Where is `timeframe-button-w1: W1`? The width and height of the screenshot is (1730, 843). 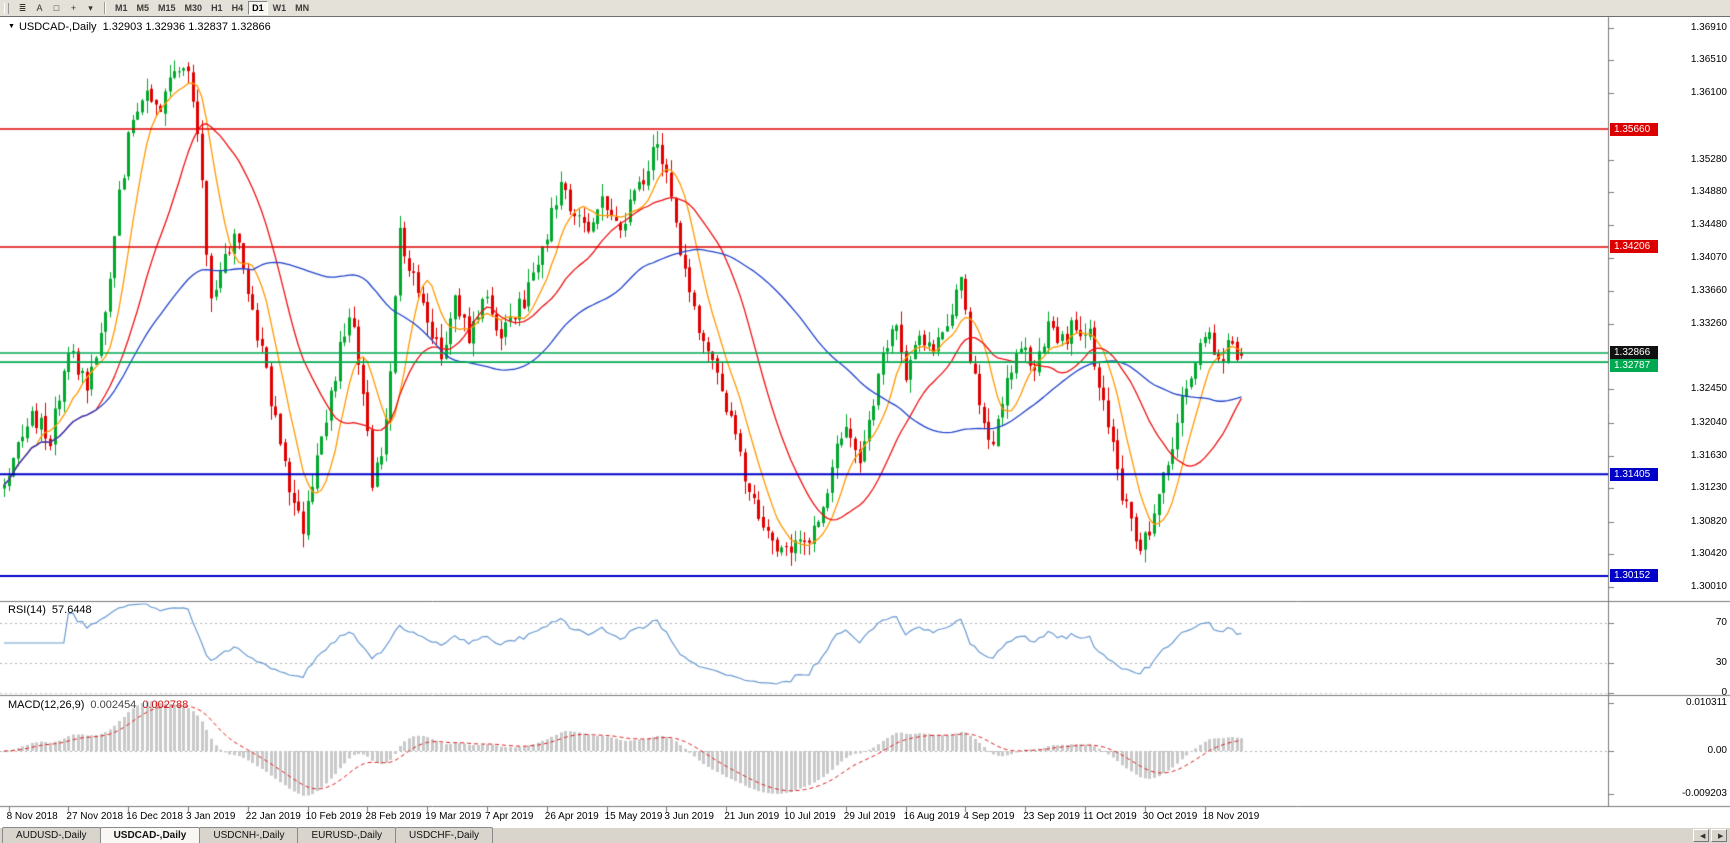 timeframe-button-w1: W1 is located at coordinates (280, 8).